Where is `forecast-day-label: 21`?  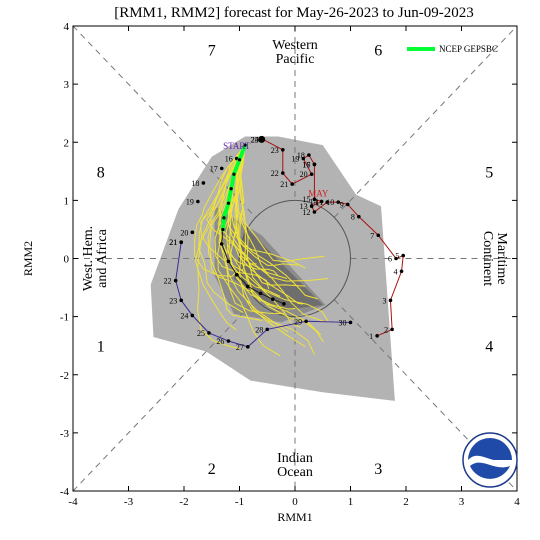 forecast-day-label: 21 is located at coordinates (173, 242).